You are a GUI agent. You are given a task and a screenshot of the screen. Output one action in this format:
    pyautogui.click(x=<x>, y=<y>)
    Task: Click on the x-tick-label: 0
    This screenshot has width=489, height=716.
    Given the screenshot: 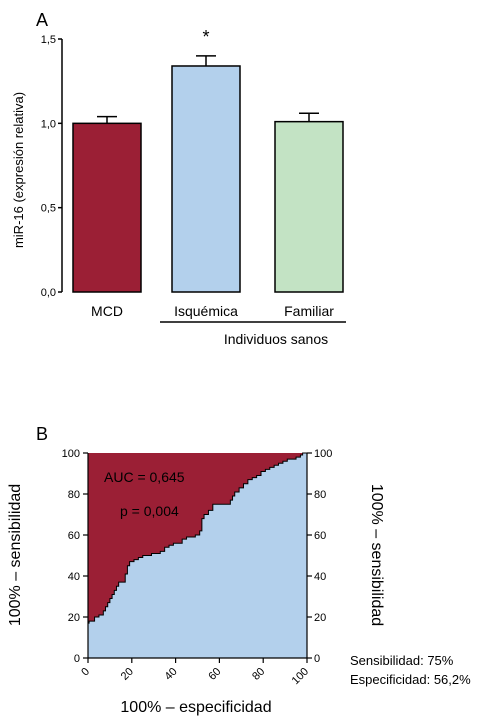 What is the action you would take?
    pyautogui.click(x=85, y=672)
    